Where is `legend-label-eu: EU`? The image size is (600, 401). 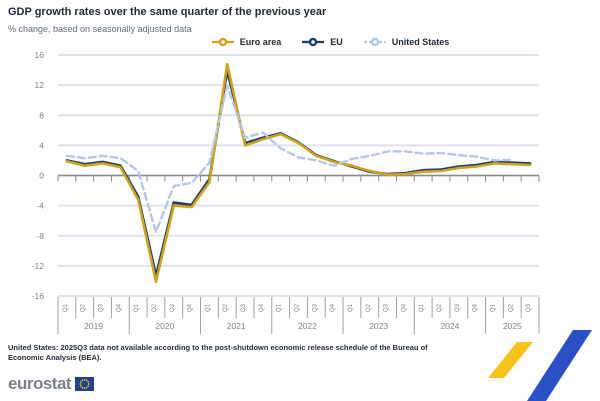 legend-label-eu: EU is located at coordinates (336, 42).